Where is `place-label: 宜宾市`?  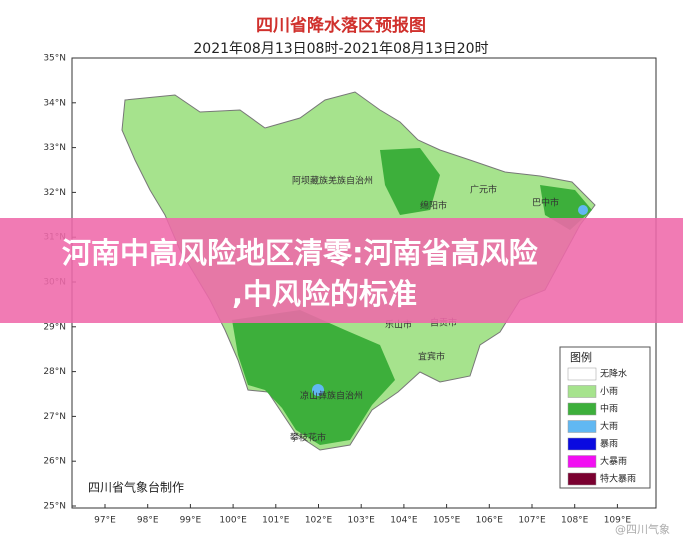
place-label: 宜宾市 is located at coordinates (431, 357).